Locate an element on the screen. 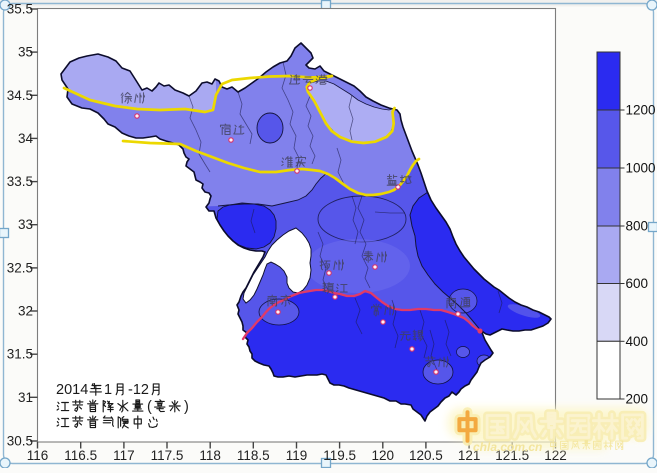 This screenshot has width=657, height=473. svg-text: 116 is located at coordinates (38, 455).